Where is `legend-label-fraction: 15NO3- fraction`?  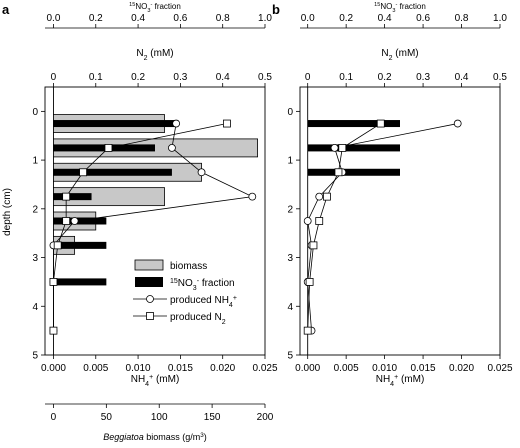 legend-label-fraction: 15NO3- fraction is located at coordinates (202, 285).